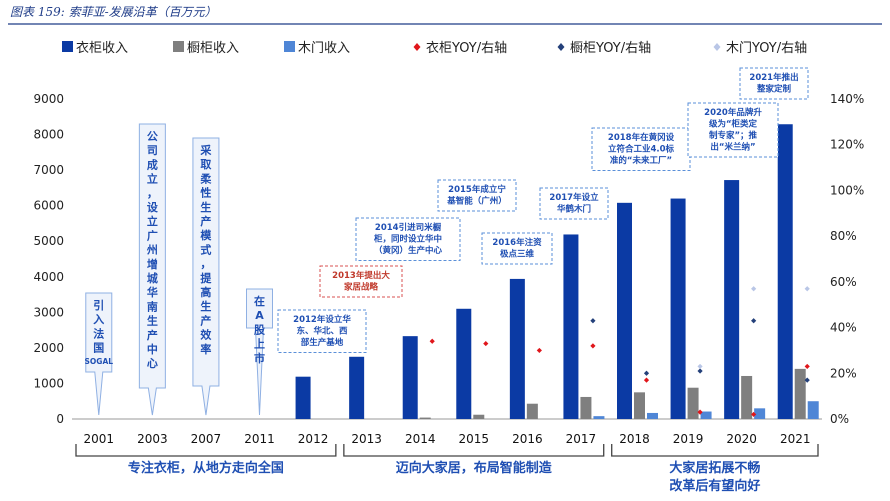 The width and height of the screenshot is (890, 501). What do you see at coordinates (714, 486) in the screenshot?
I see `phase-label: 改革后有望向好` at bounding box center [714, 486].